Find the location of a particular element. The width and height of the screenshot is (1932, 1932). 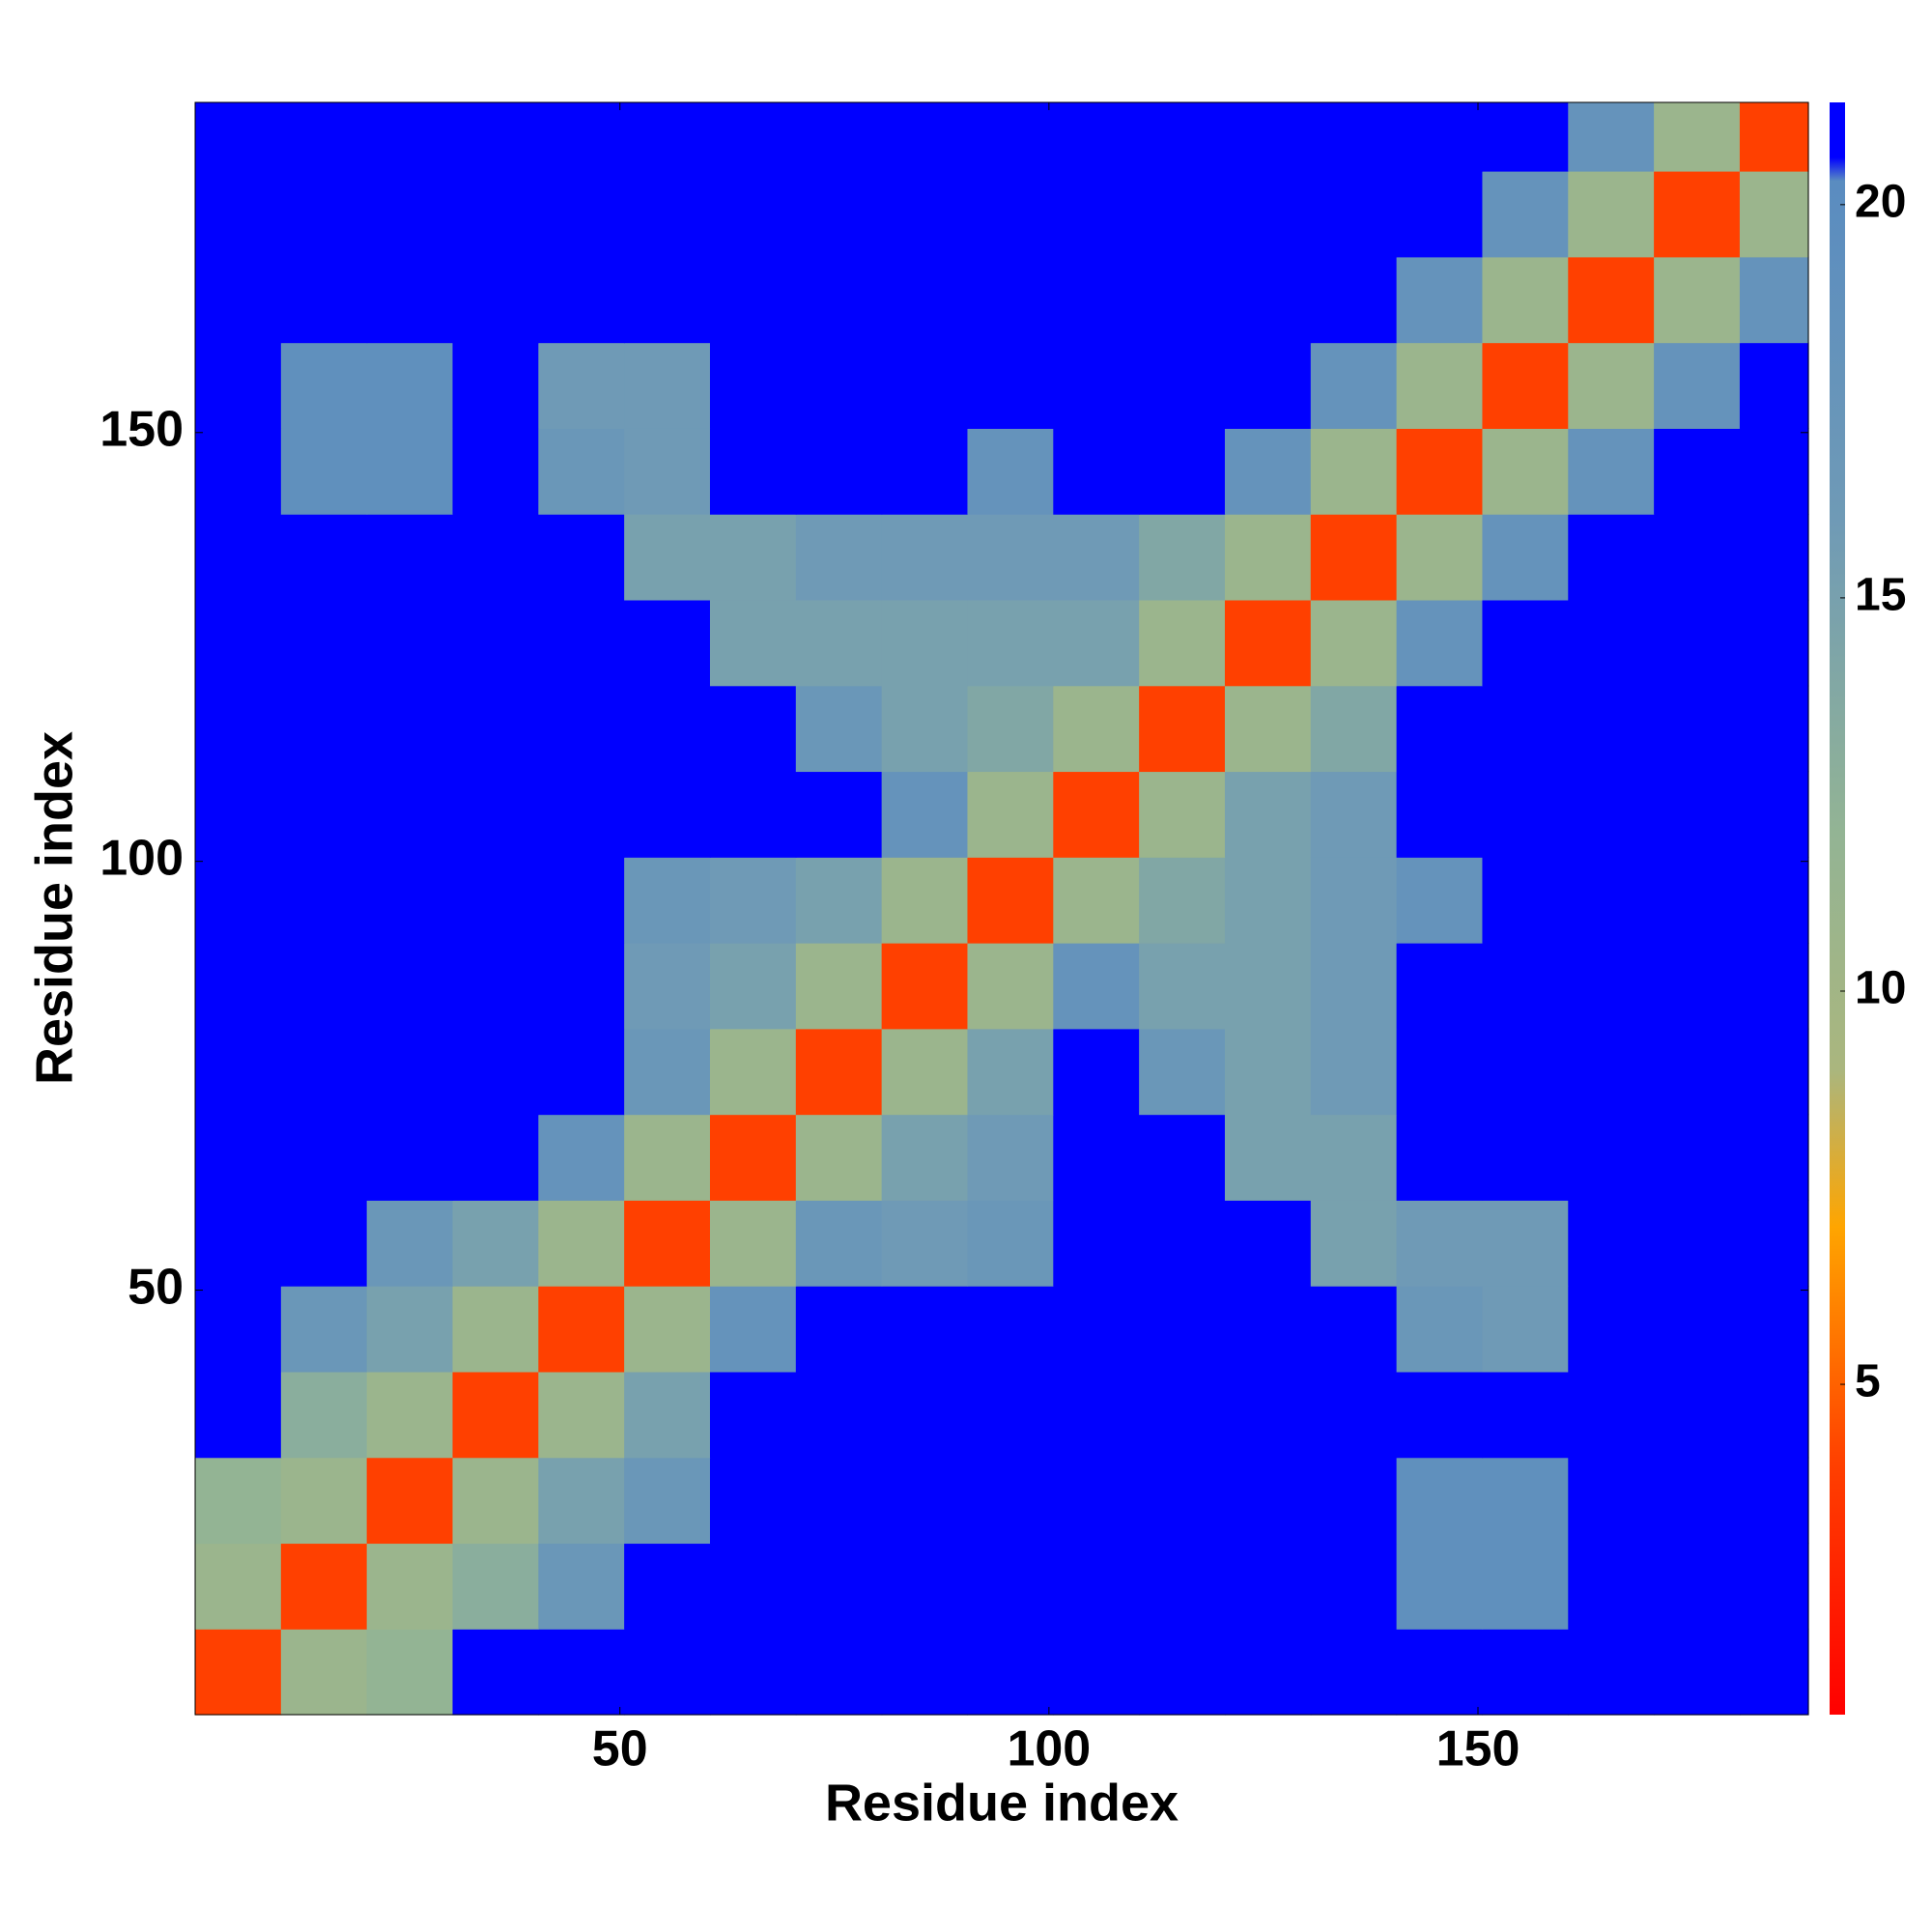

colorbar-tick-label: 10 is located at coordinates (1880, 988).